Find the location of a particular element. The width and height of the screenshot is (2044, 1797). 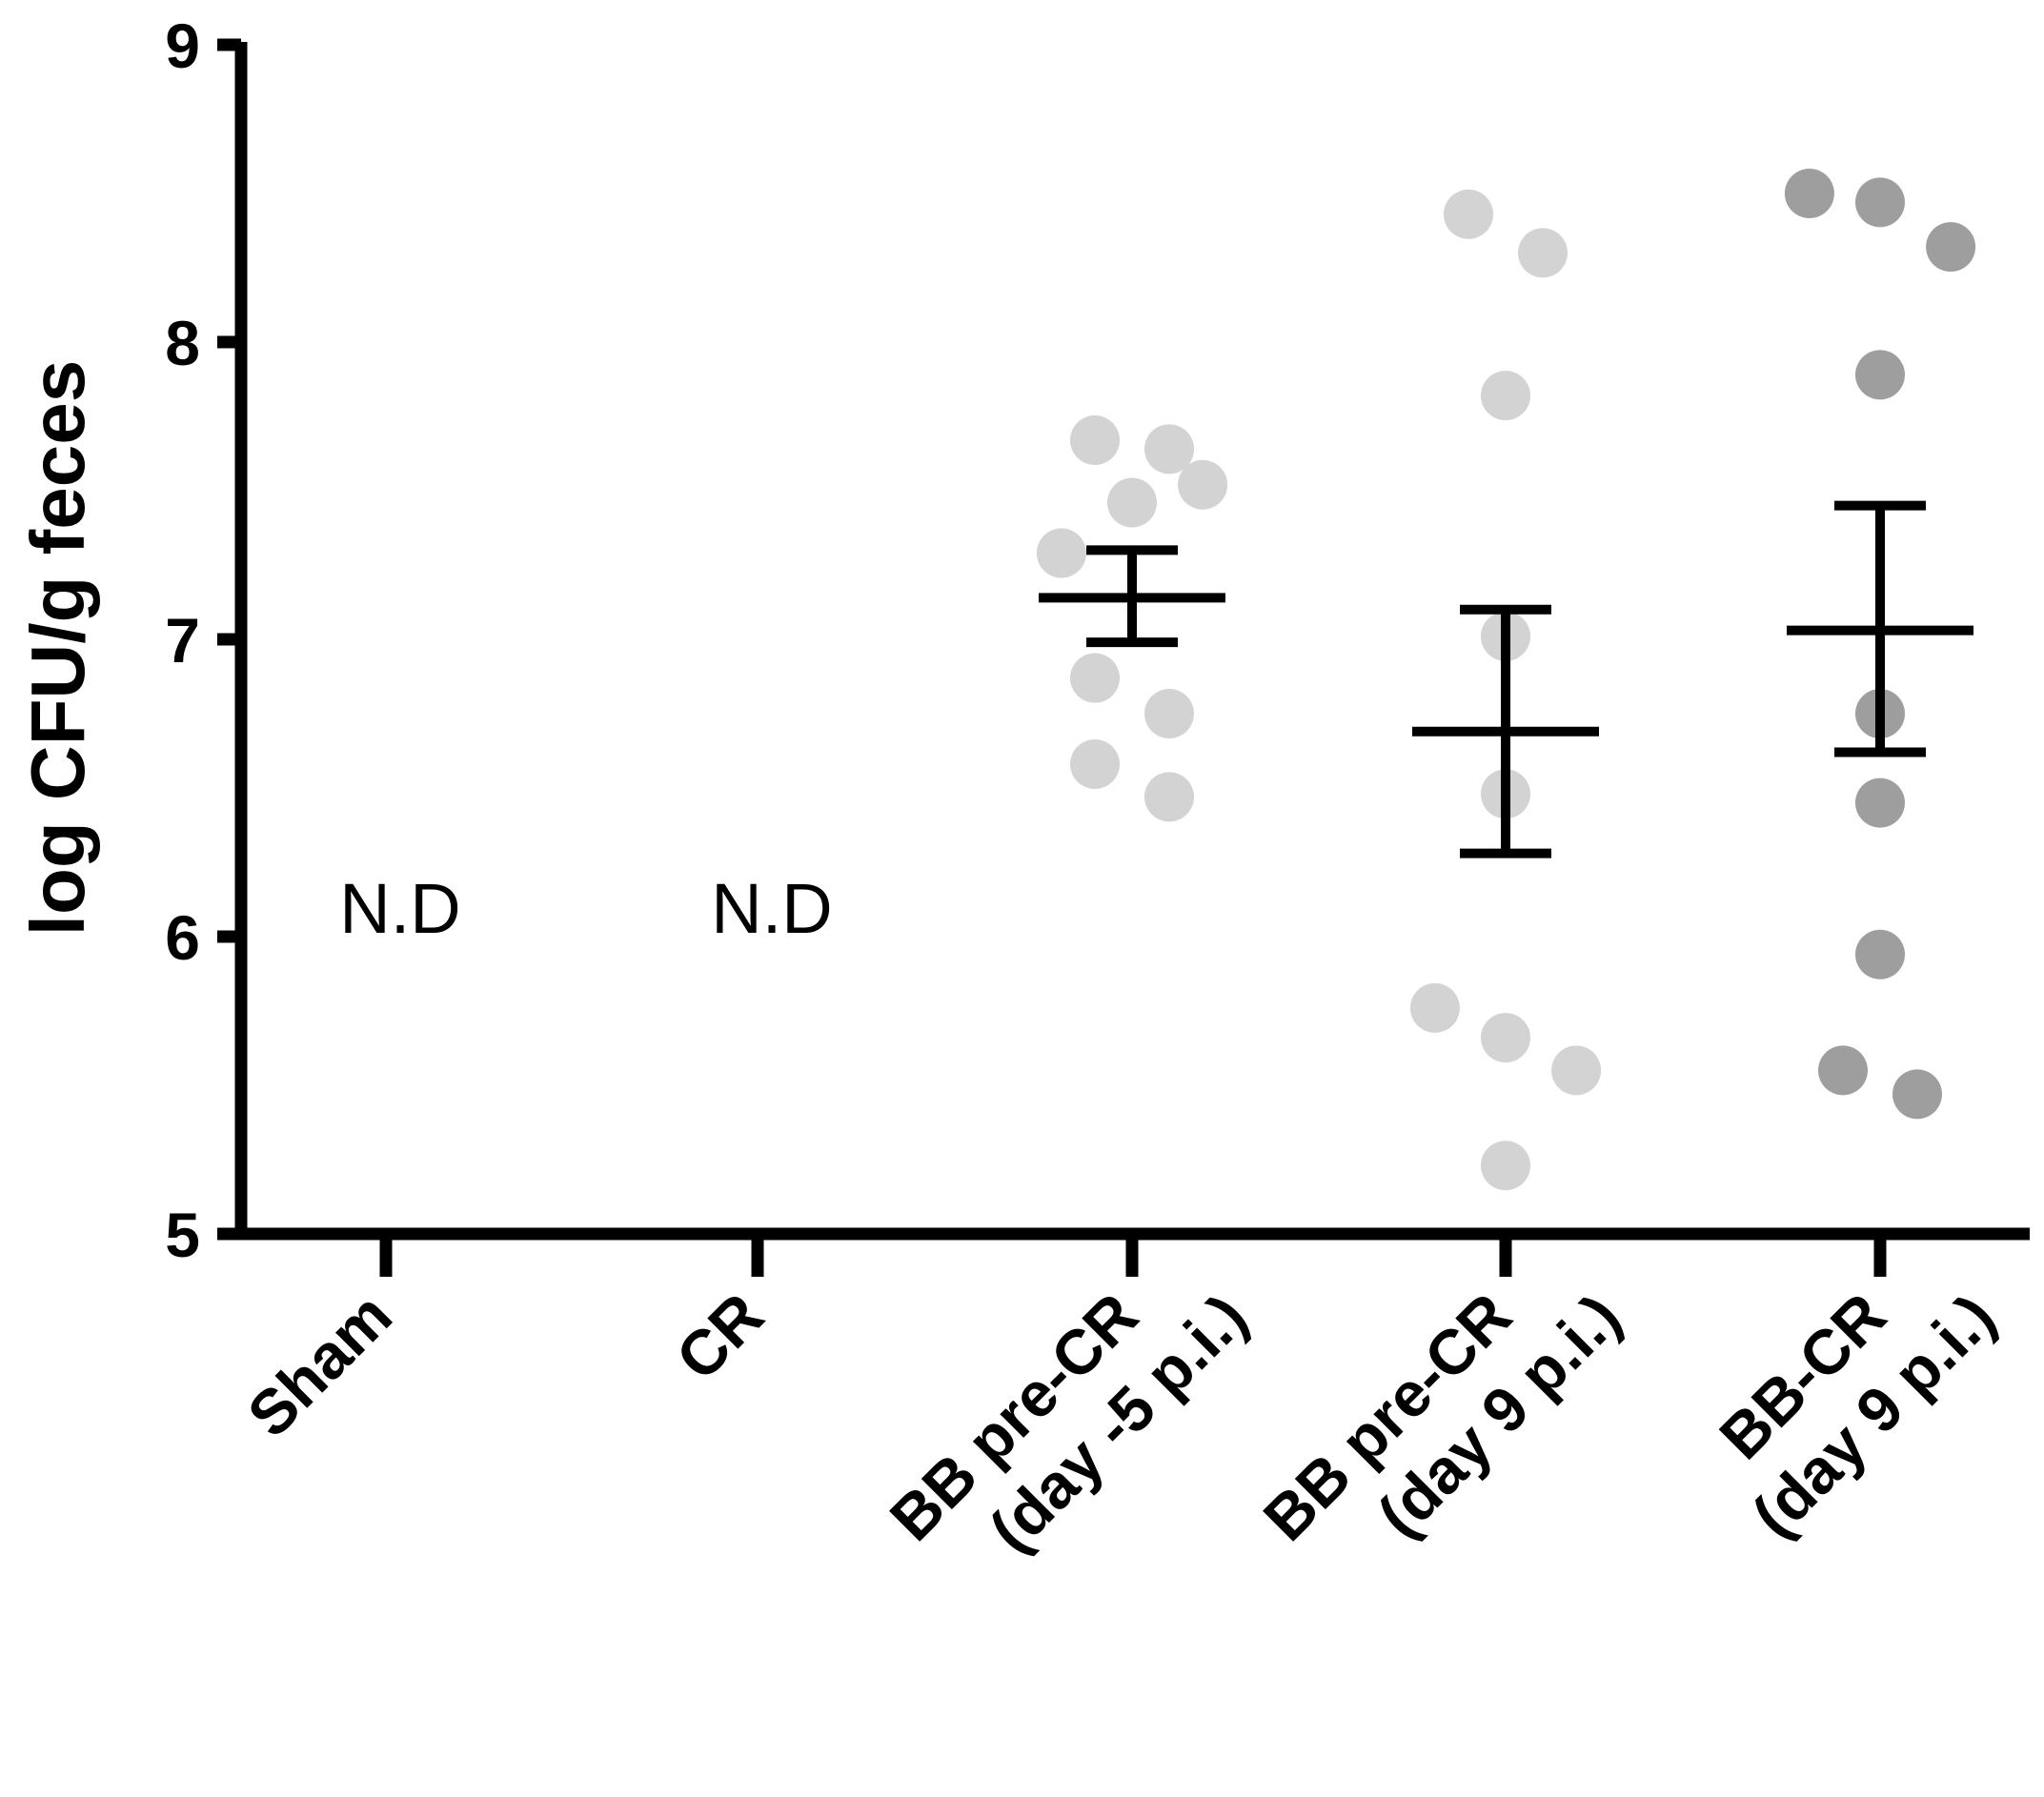

error-bars-layer is located at coordinates (1506, 679).